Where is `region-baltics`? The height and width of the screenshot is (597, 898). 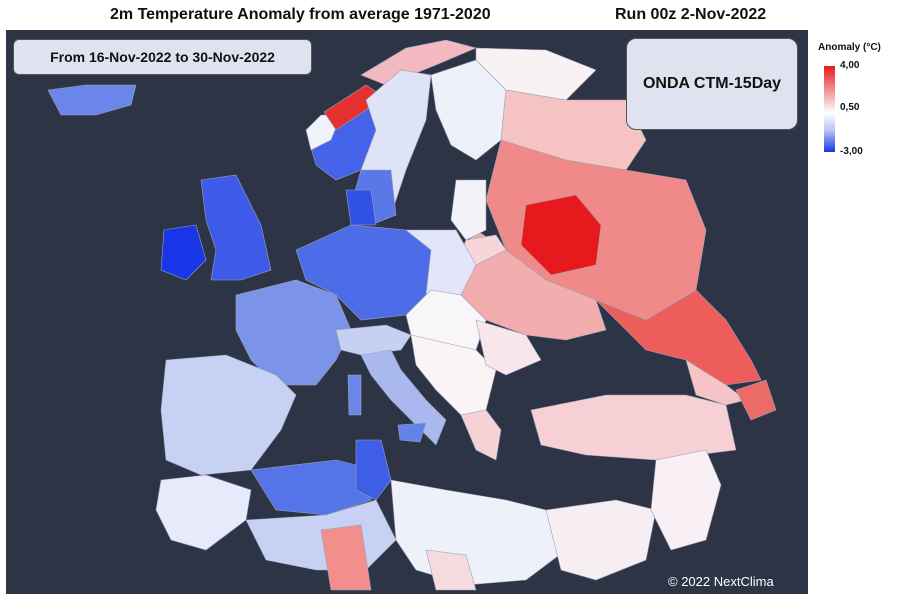 region-baltics is located at coordinates (468, 210).